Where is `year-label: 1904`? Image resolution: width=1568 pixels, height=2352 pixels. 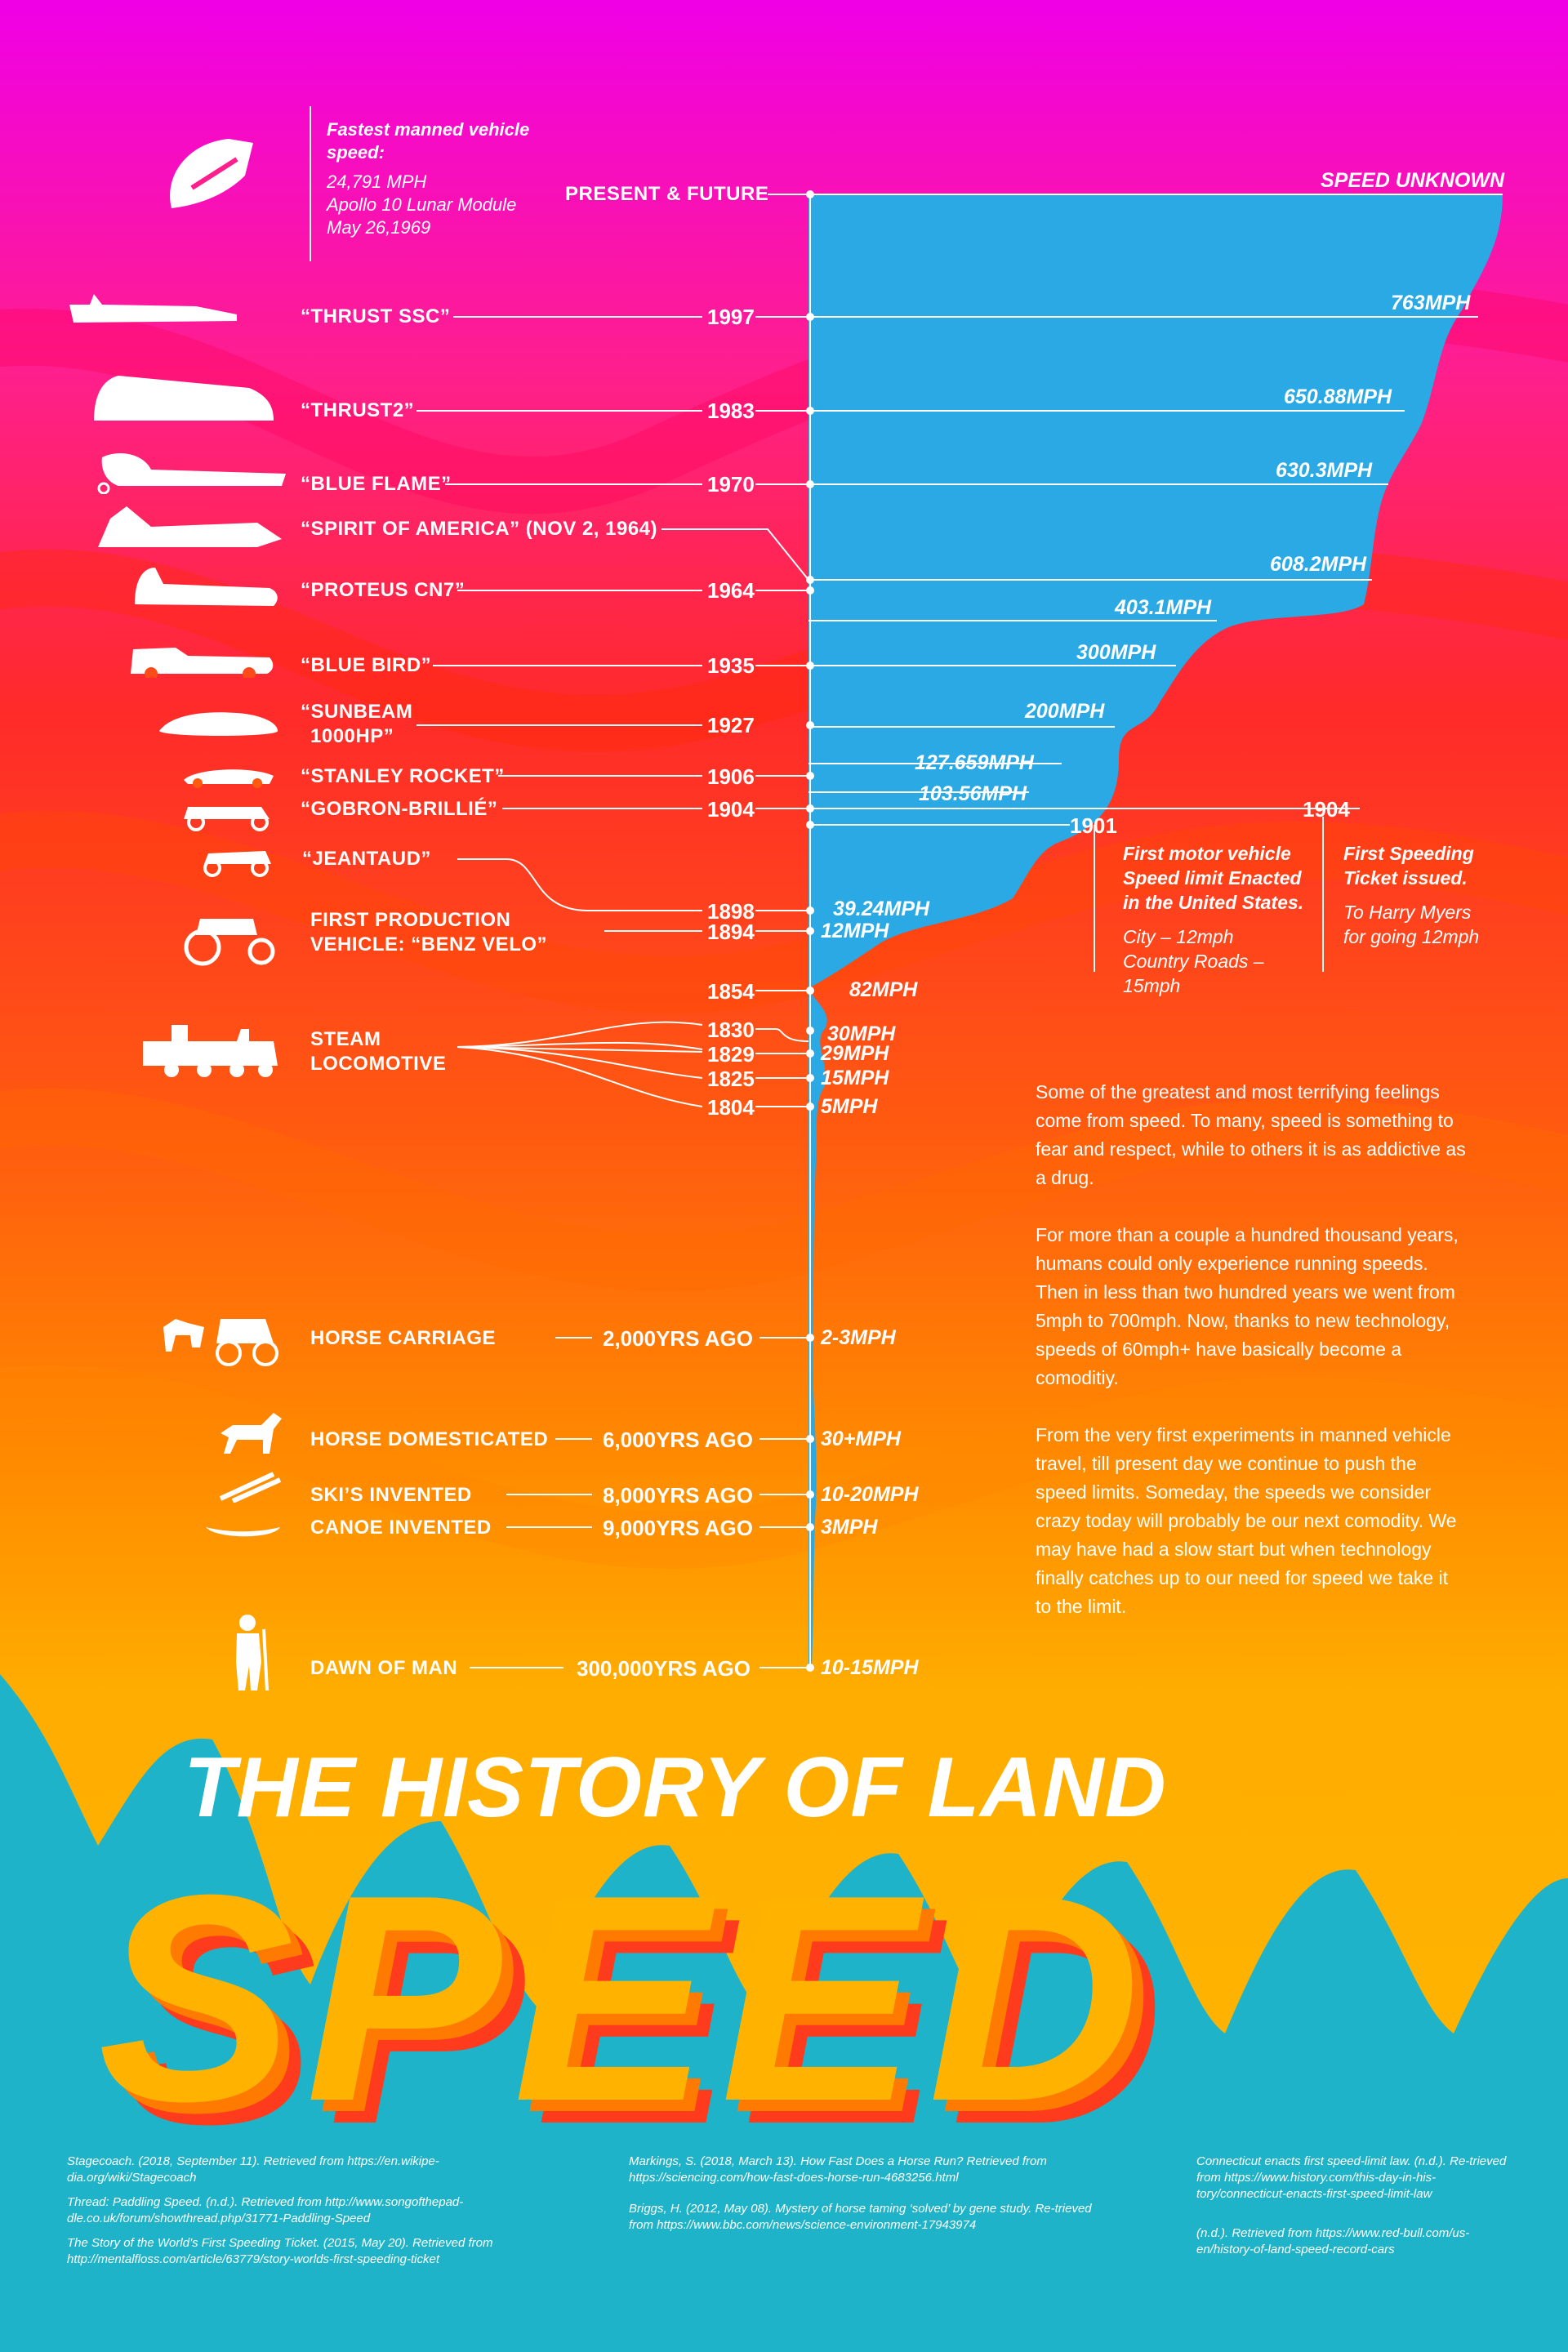
year-label: 1904 is located at coordinates (731, 809).